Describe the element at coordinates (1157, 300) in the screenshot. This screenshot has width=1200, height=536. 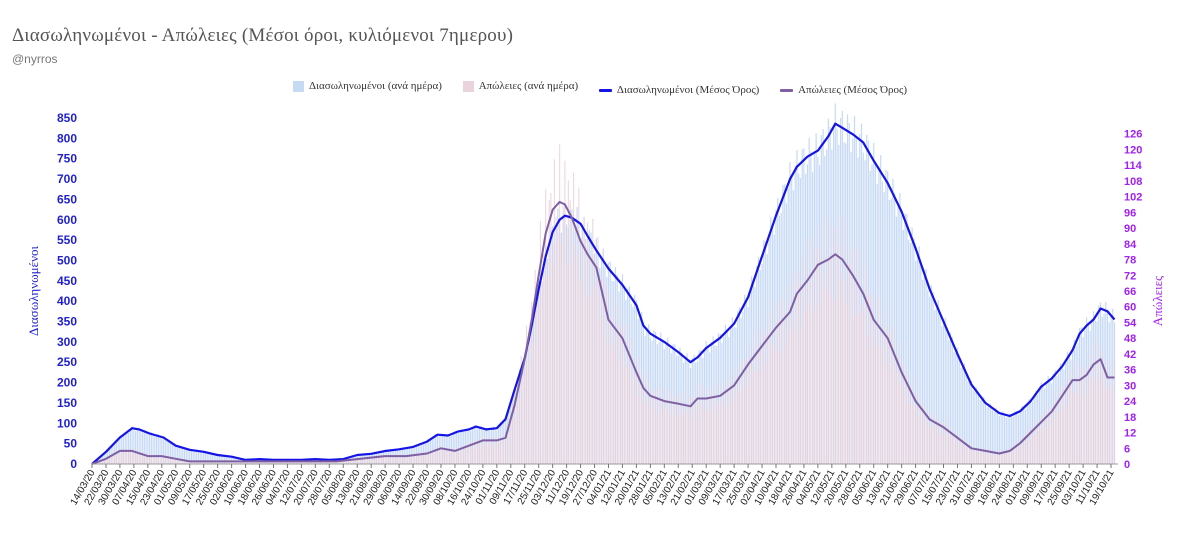
I see `y-axis-right-label: Απώλειες` at that location.